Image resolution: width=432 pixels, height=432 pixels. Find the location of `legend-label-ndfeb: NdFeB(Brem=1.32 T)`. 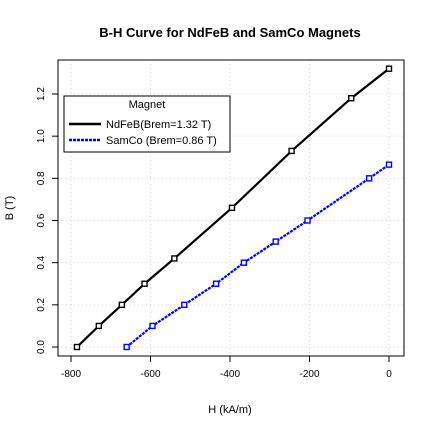

legend-label-ndfeb: NdFeB(Brem=1.32 T) is located at coordinates (158, 125).